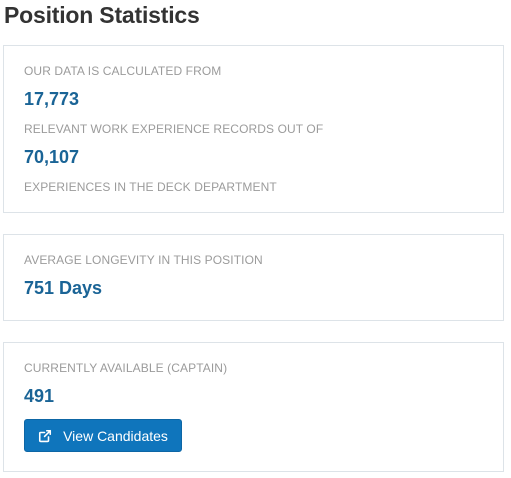  I want to click on available-count: 491, so click(39, 396).